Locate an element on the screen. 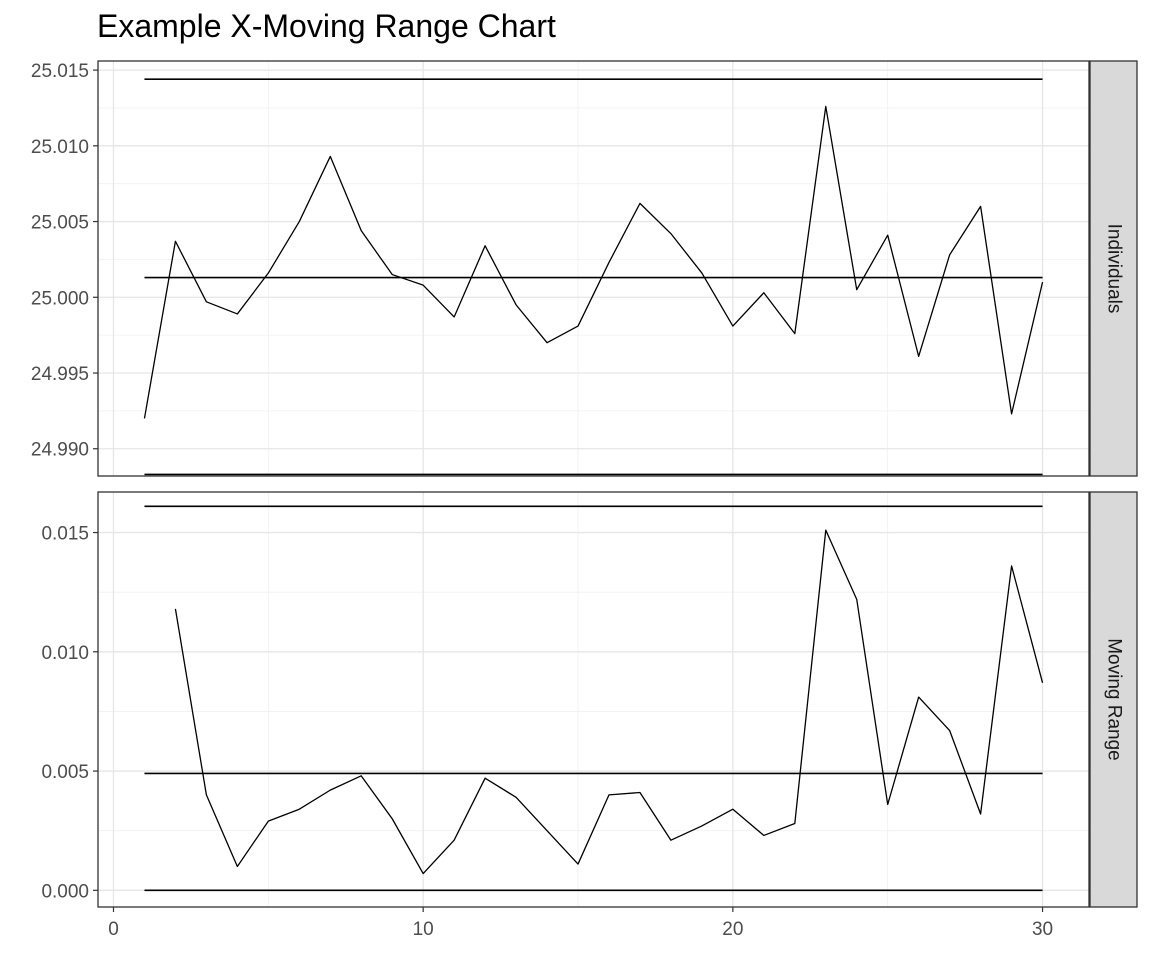 This screenshot has width=1152, height=960. moving-range-strip-label: Moving Range is located at coordinates (1113, 699).